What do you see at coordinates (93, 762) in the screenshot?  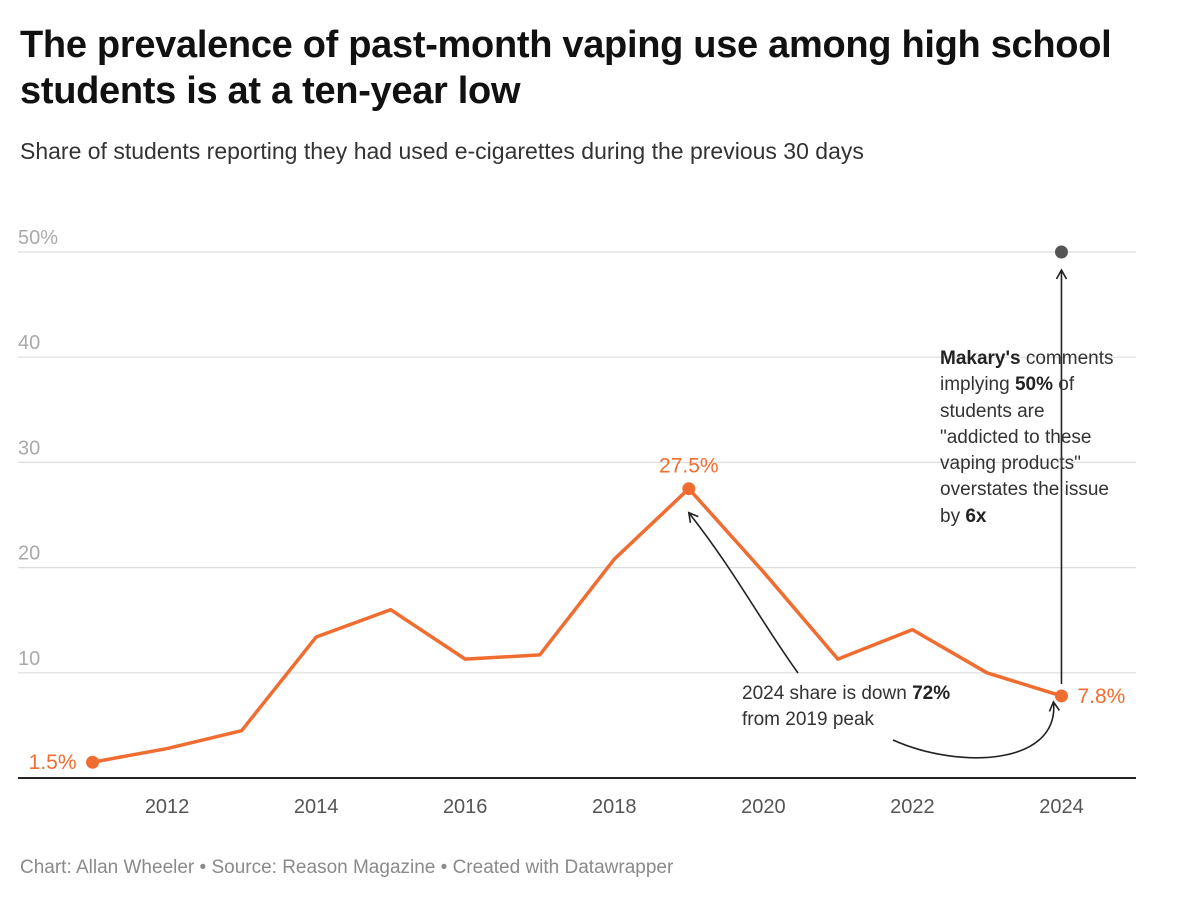 I see `data-point-2011` at bounding box center [93, 762].